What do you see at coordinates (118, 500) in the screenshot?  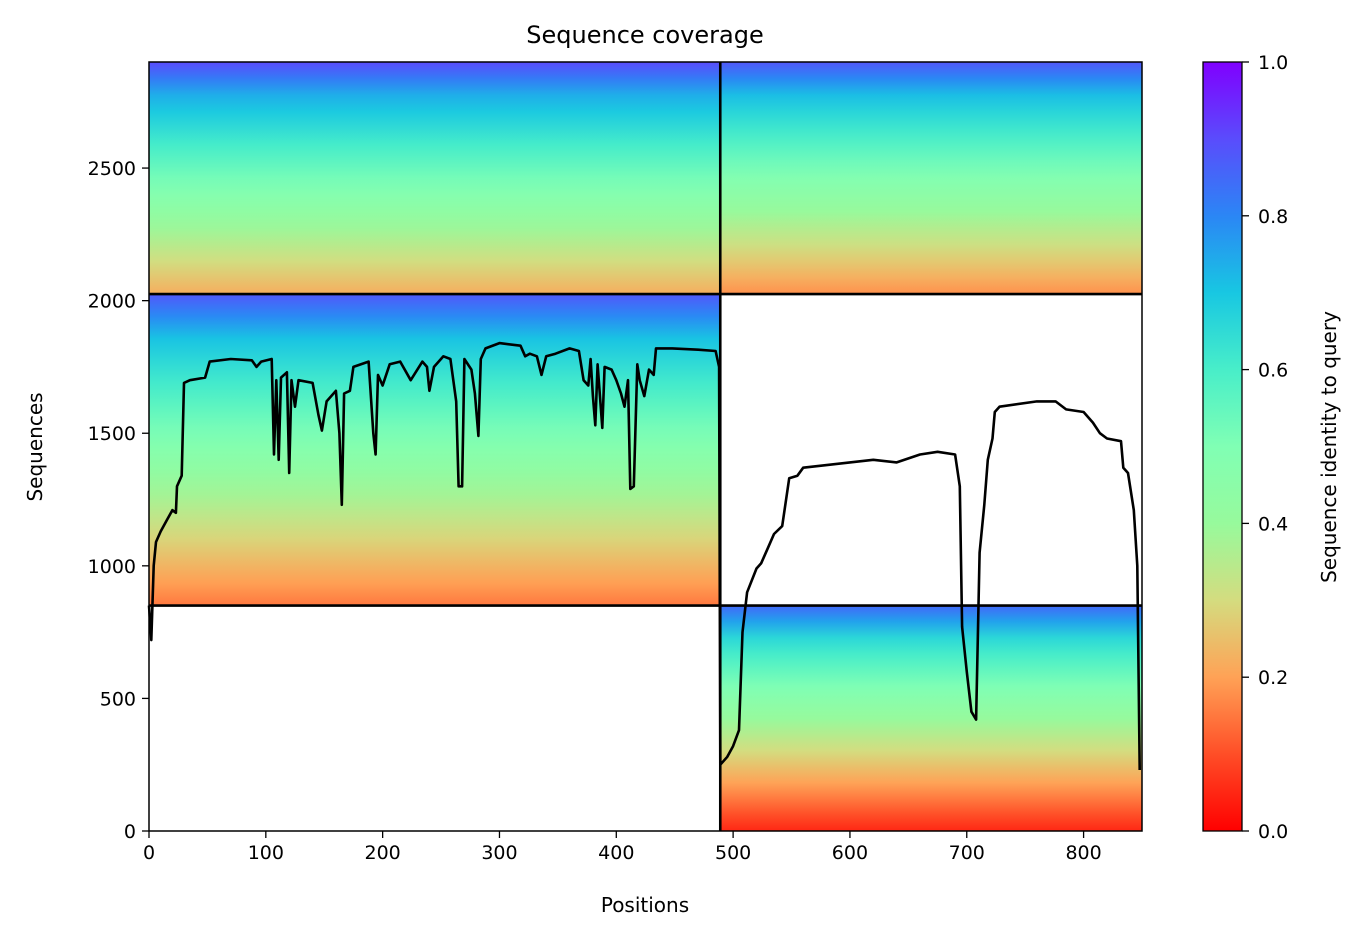 I see `y-axis: 0 500 1000 1500 2000 2500` at bounding box center [118, 500].